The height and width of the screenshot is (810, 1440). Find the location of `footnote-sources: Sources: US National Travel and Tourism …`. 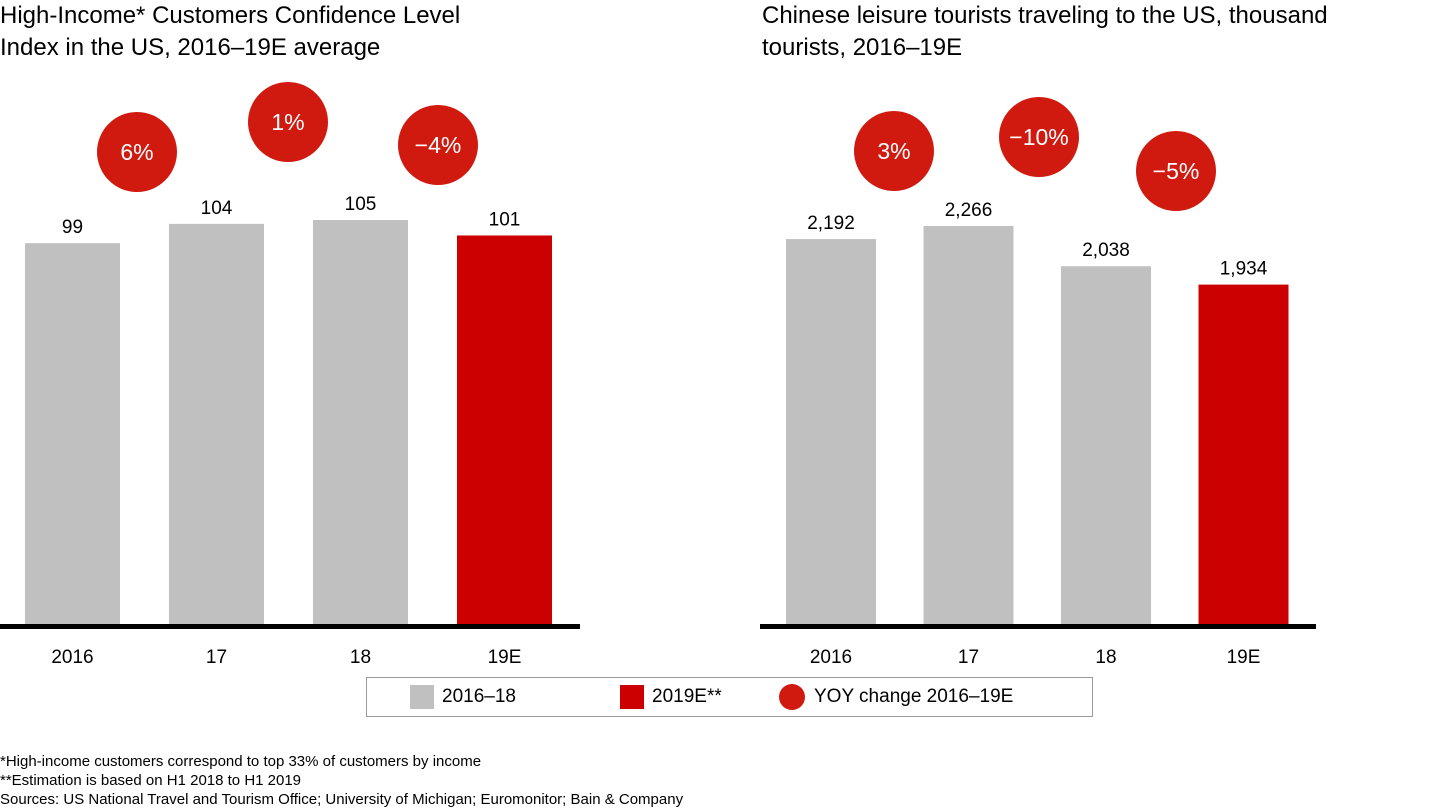

footnote-sources: Sources: US National Travel and Tourism … is located at coordinates (342, 799).